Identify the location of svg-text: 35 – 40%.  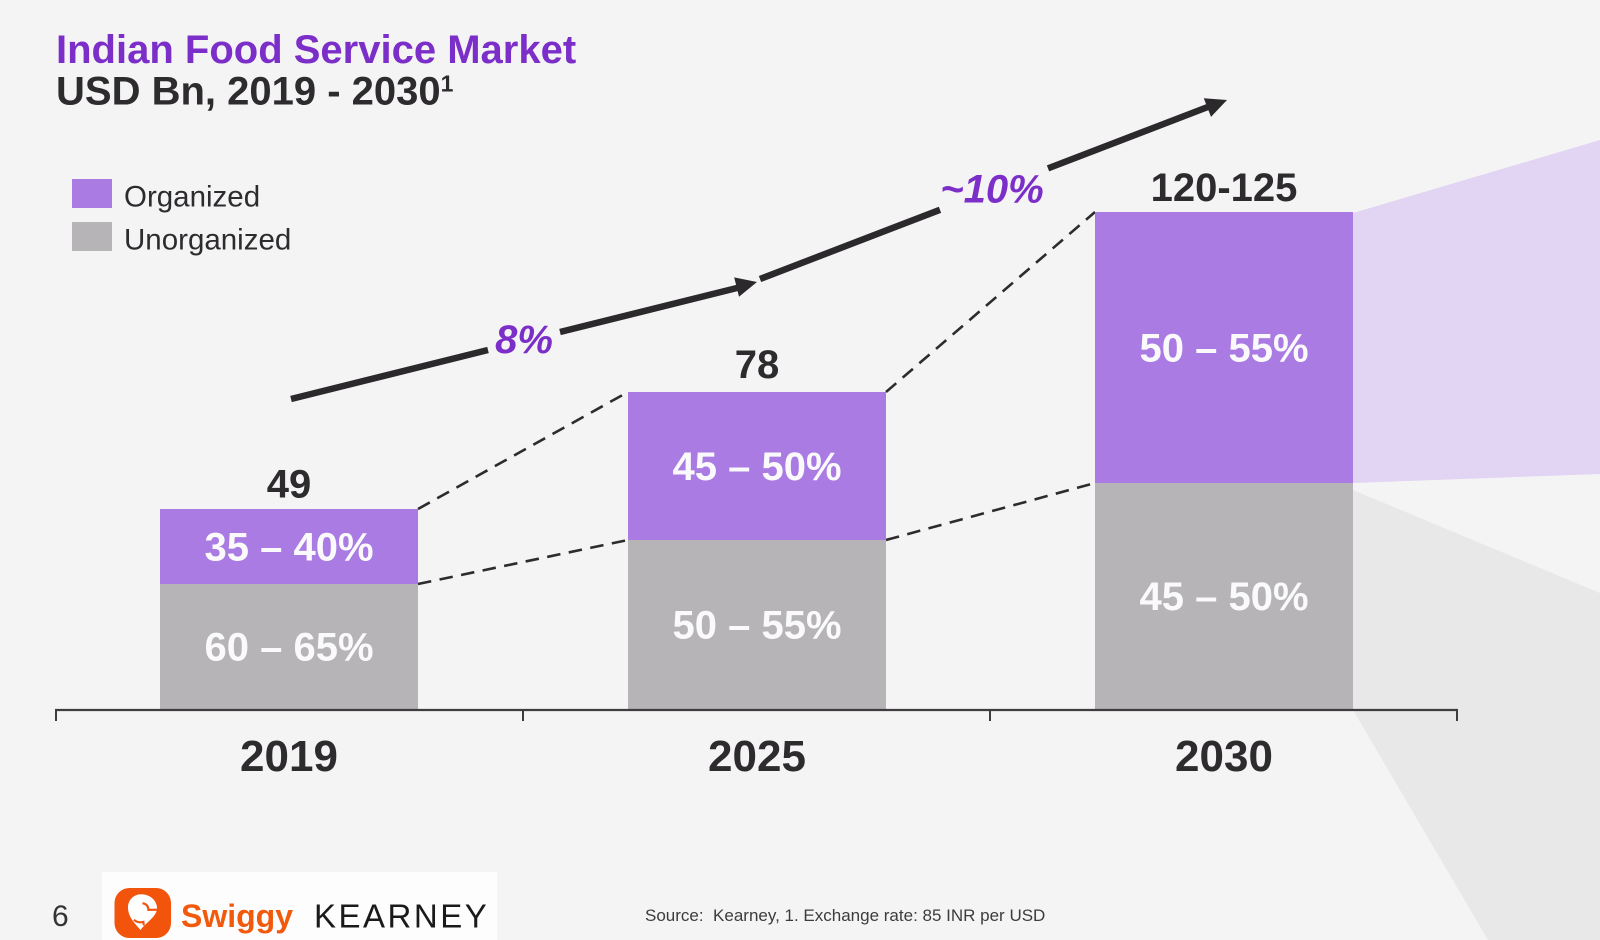
(288, 547).